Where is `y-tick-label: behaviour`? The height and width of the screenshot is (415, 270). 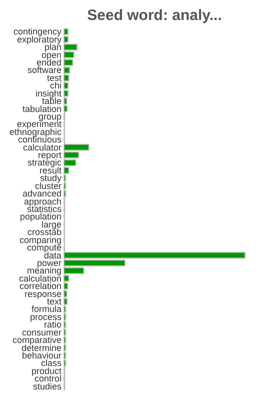
y-tick-label: behaviour is located at coordinates (42, 355).